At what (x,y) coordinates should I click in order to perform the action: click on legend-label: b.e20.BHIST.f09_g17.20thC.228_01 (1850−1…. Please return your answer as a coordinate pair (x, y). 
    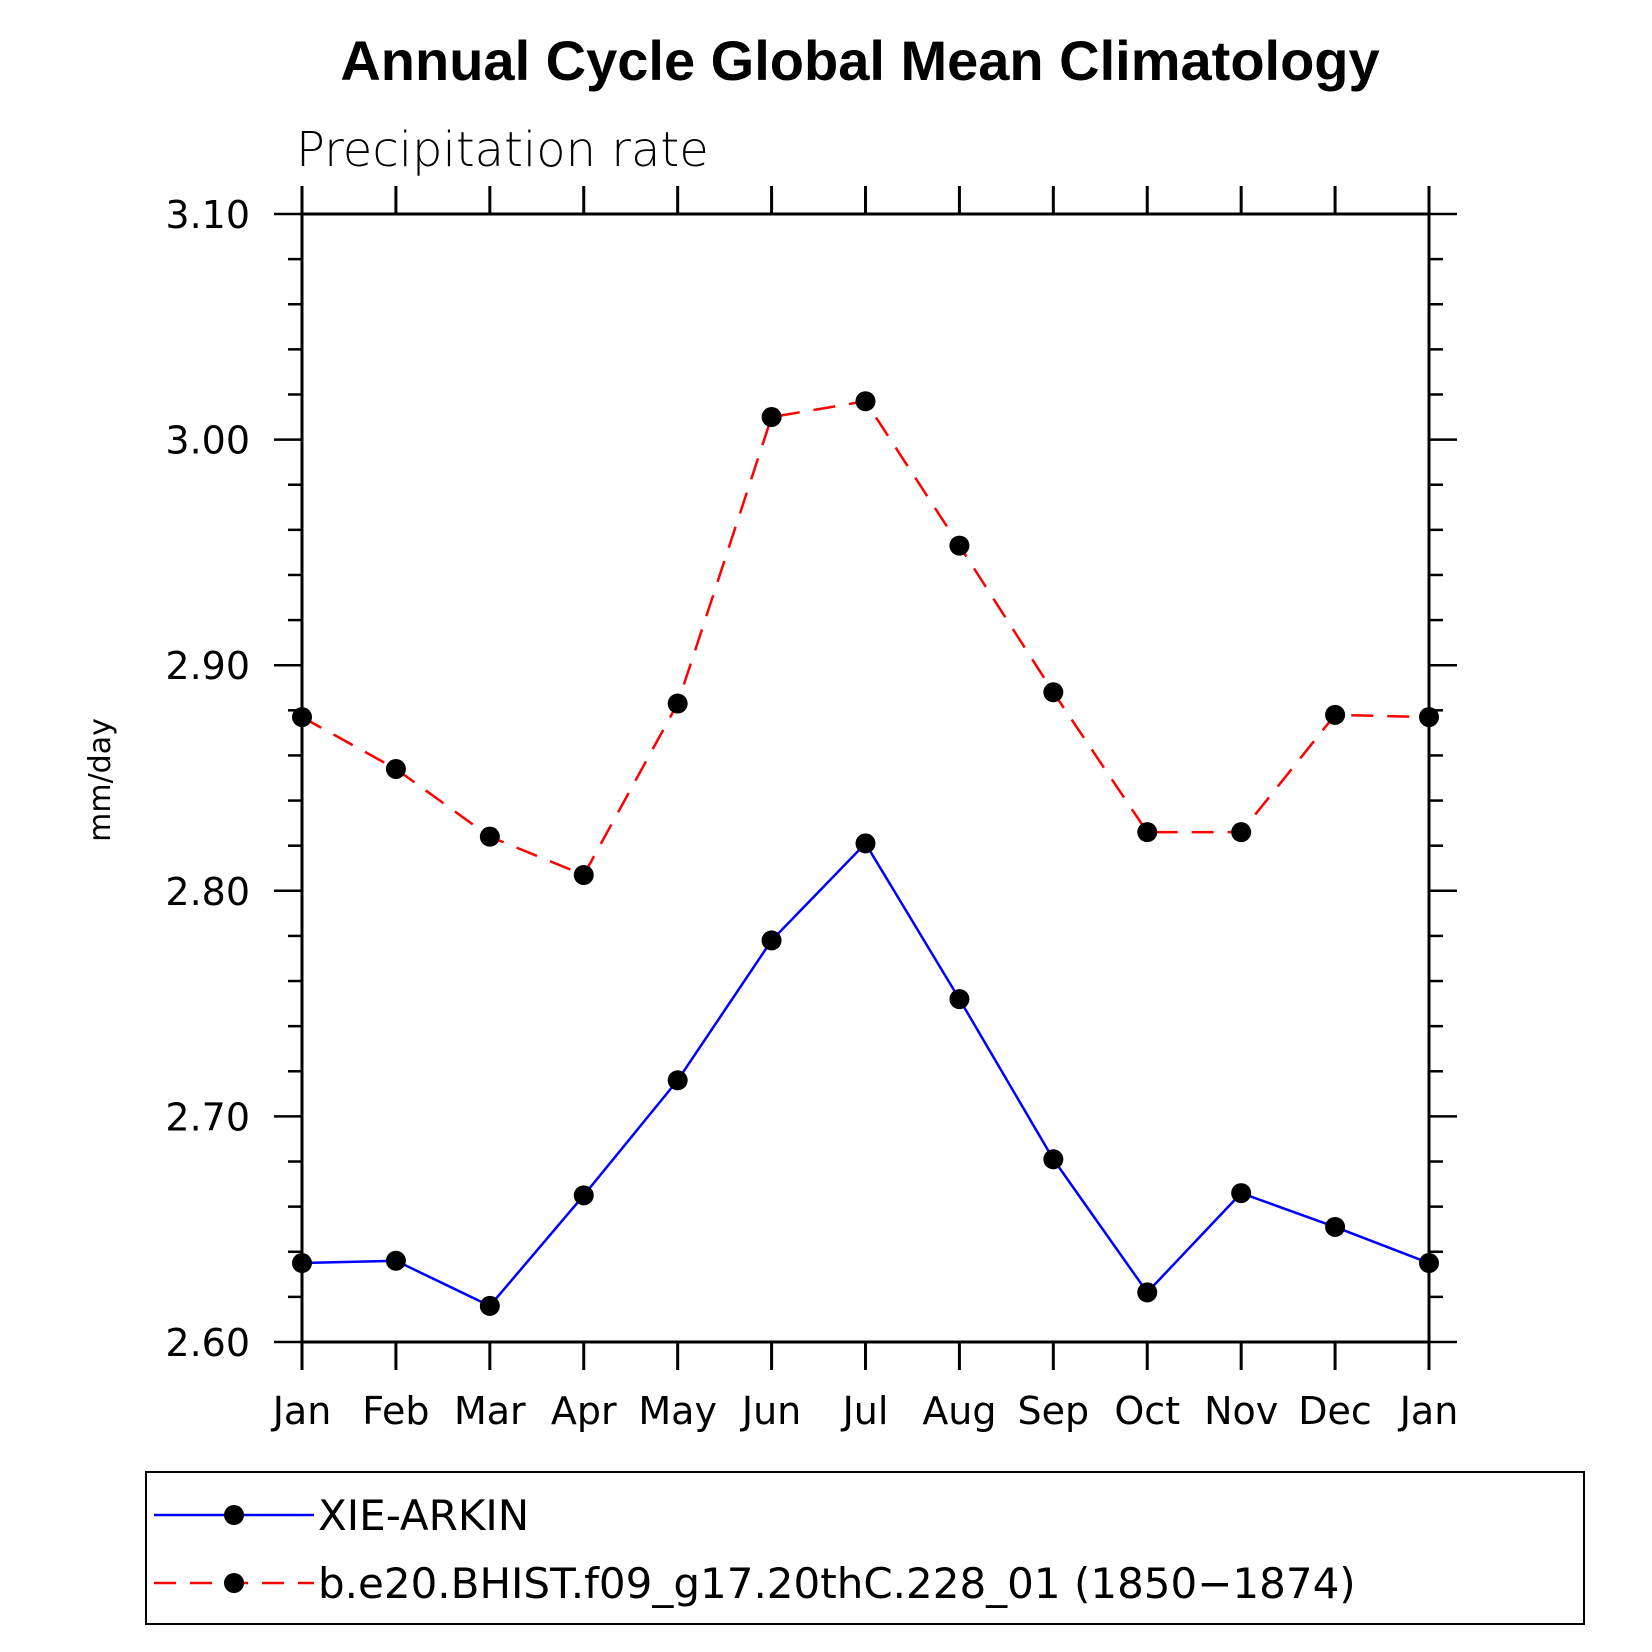
    Looking at the image, I should click on (837, 1583).